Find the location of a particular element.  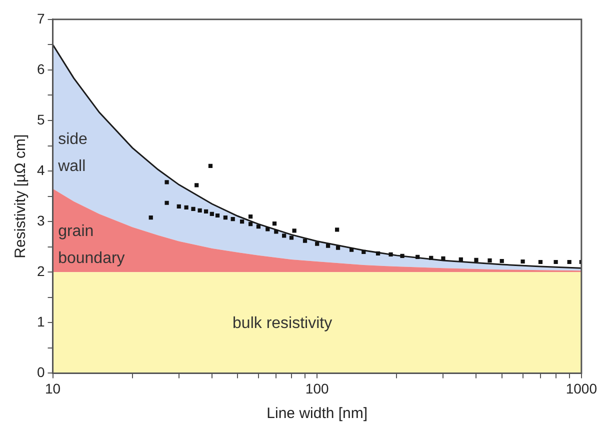

y-tick-label: 1 is located at coordinates (40, 322).